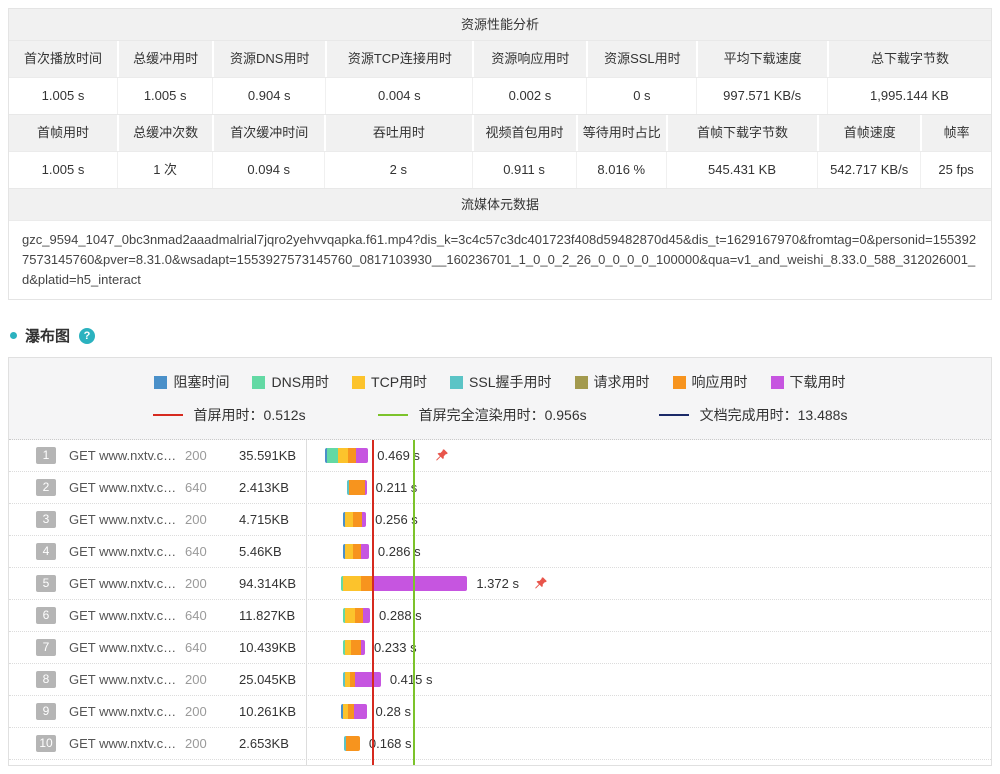  I want to click on waterfall-row-10: 10 GET www.nxtv.c… 200 2.653KB 0.168 s, so click(500, 744).